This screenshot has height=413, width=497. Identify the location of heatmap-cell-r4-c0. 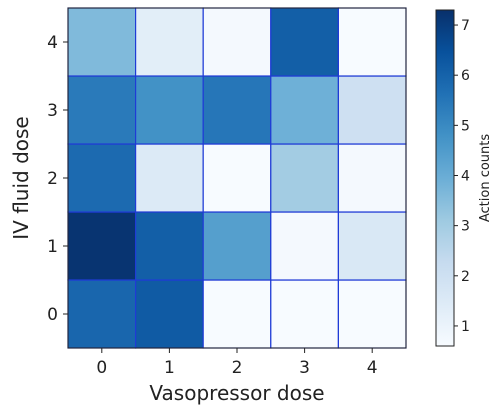
(102, 42).